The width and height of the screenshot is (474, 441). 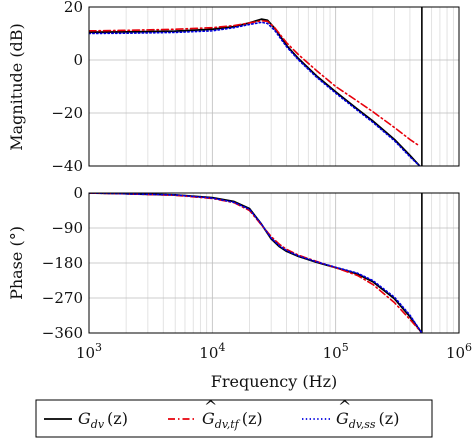 I want to click on legend-box, so click(x=234, y=418).